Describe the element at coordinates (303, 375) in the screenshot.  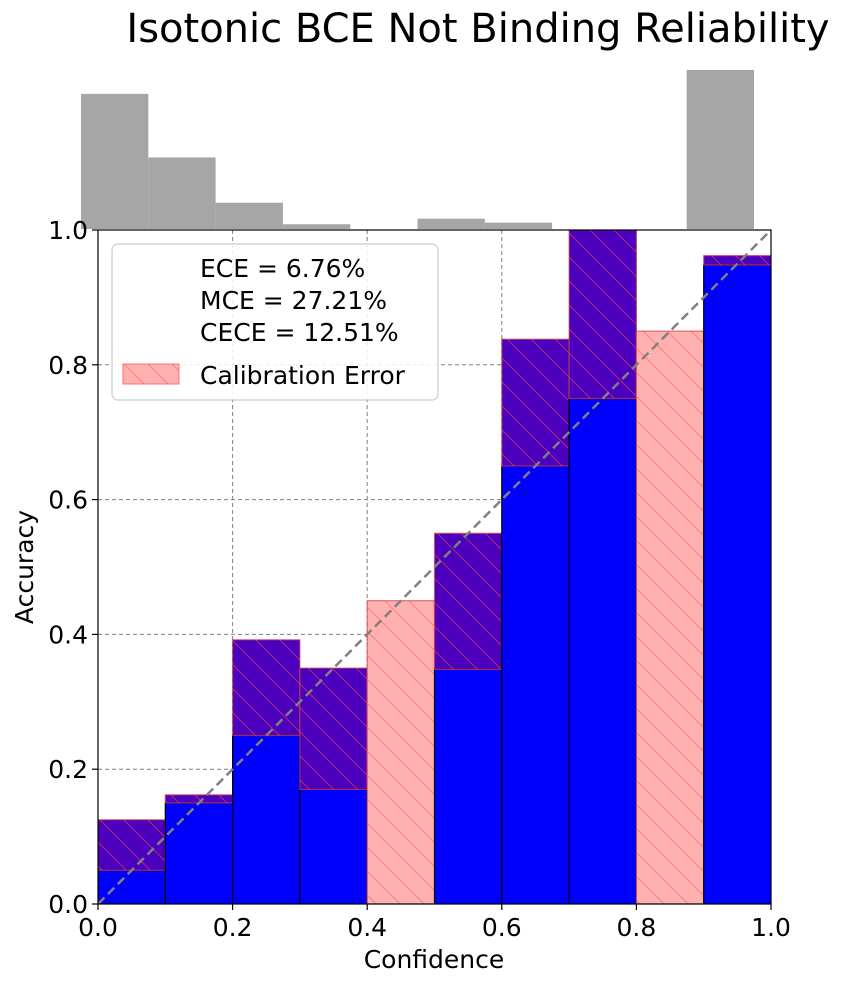
I see `legend-error-label: Calibration Error` at that location.